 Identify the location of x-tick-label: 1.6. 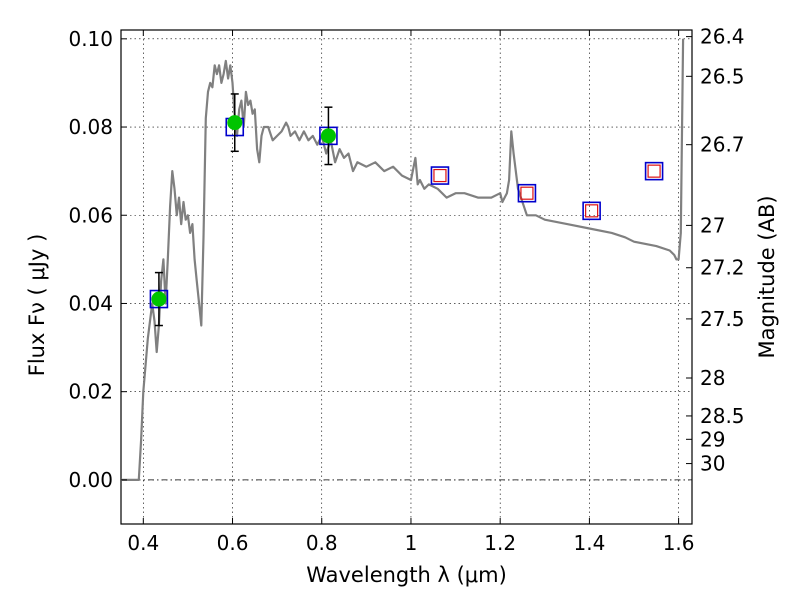
(679, 543).